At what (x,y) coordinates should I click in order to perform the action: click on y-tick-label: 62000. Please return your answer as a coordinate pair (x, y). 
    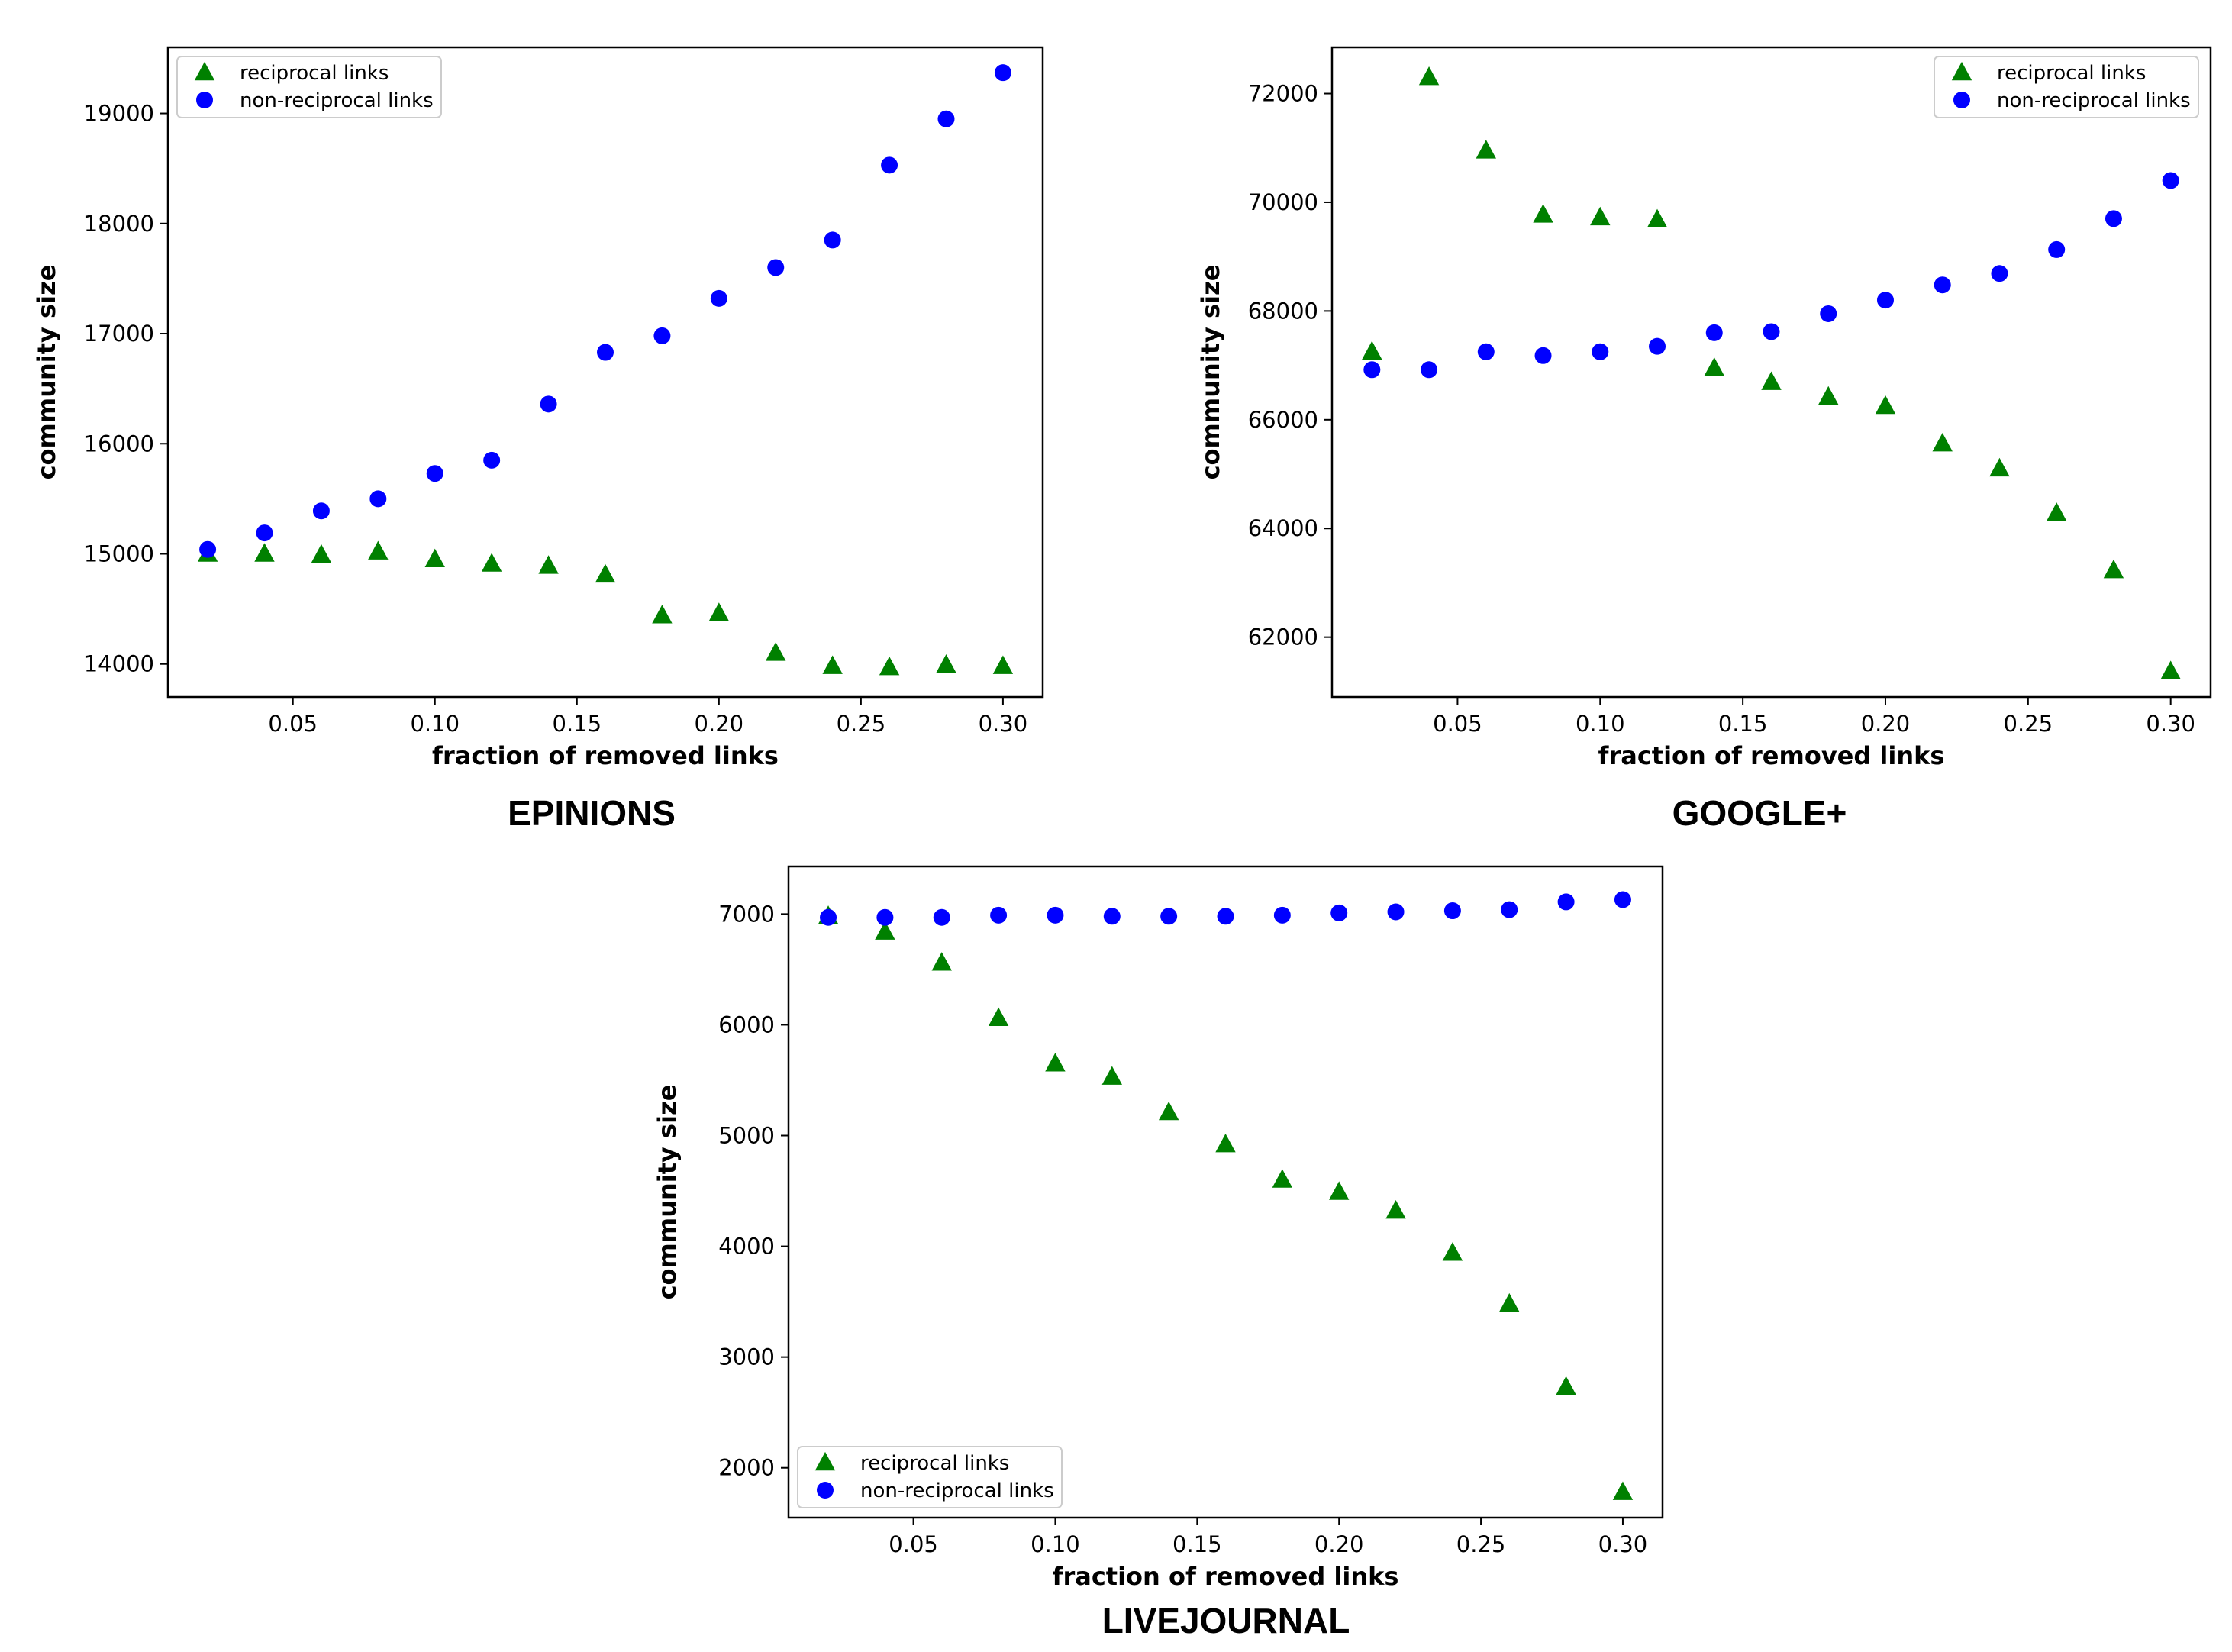
    Looking at the image, I should click on (1283, 637).